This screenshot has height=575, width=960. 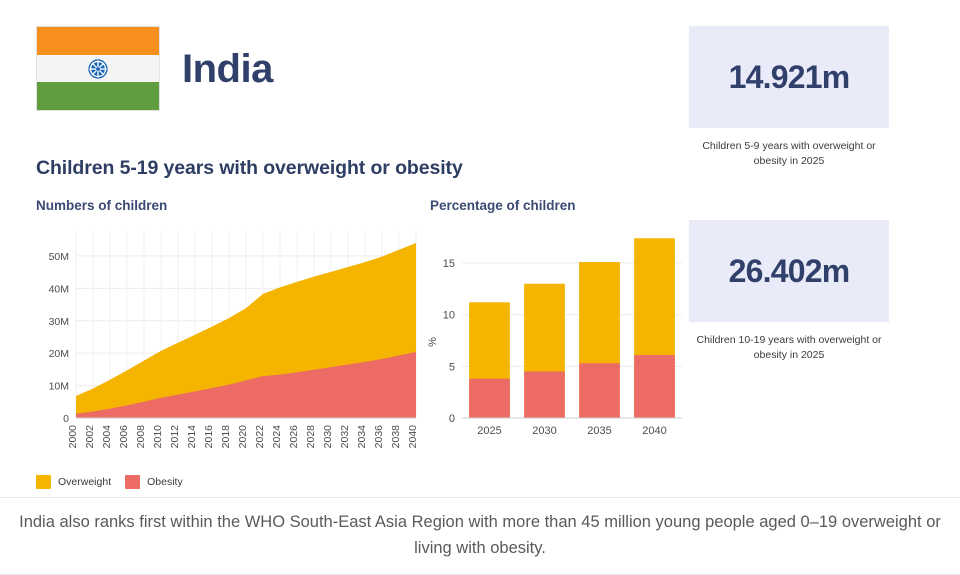 What do you see at coordinates (90, 437) in the screenshot?
I see `svg-text: 2002` at bounding box center [90, 437].